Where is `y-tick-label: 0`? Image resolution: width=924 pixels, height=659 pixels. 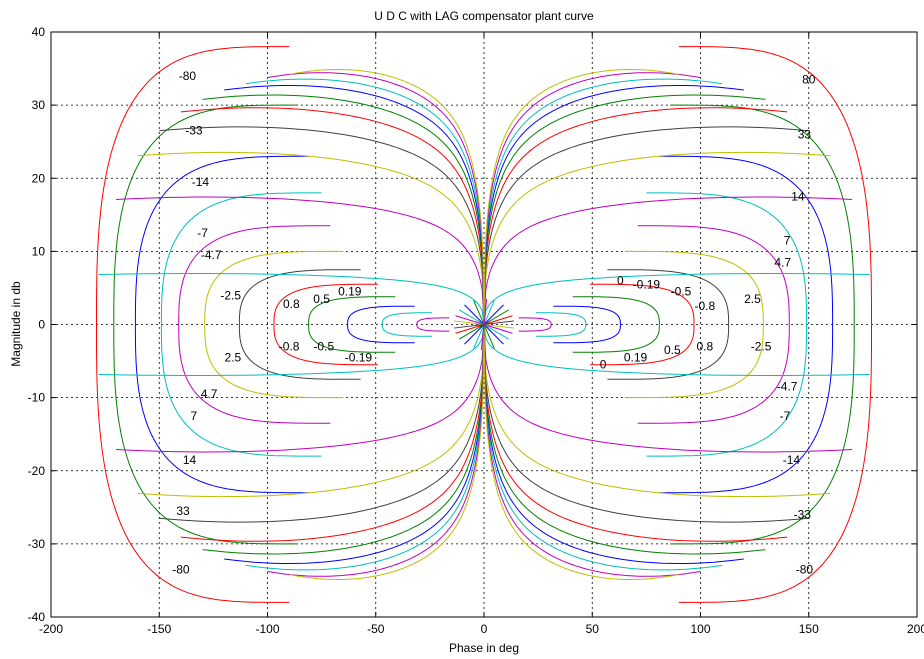
y-tick-label: 0 is located at coordinates (41, 325).